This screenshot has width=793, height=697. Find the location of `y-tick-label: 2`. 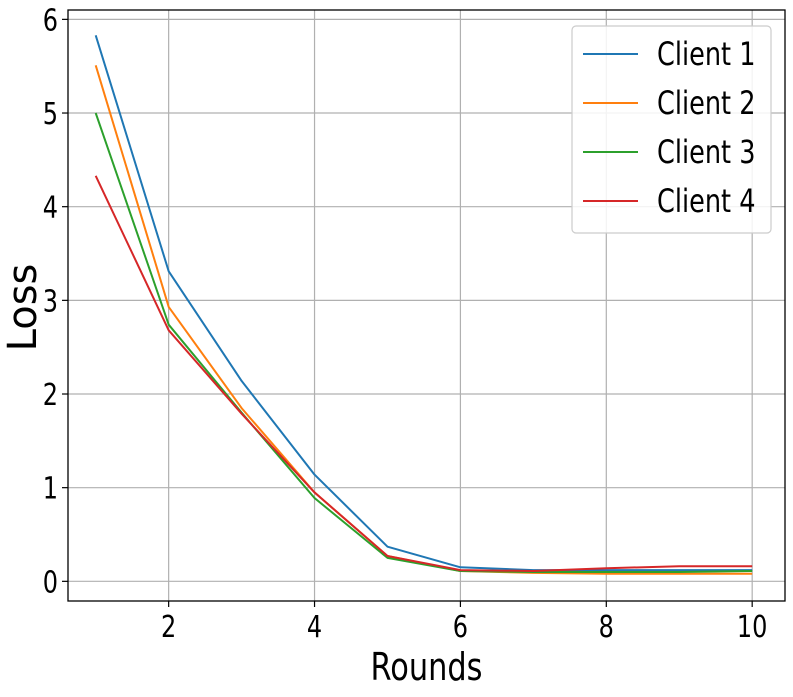

y-tick-label: 2 is located at coordinates (50, 396).